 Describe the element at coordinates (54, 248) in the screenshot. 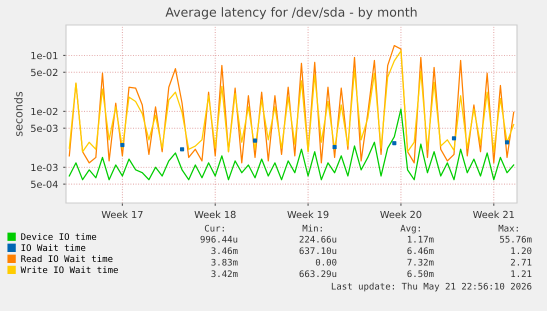

I see `legend-label: IO Wait time` at that location.